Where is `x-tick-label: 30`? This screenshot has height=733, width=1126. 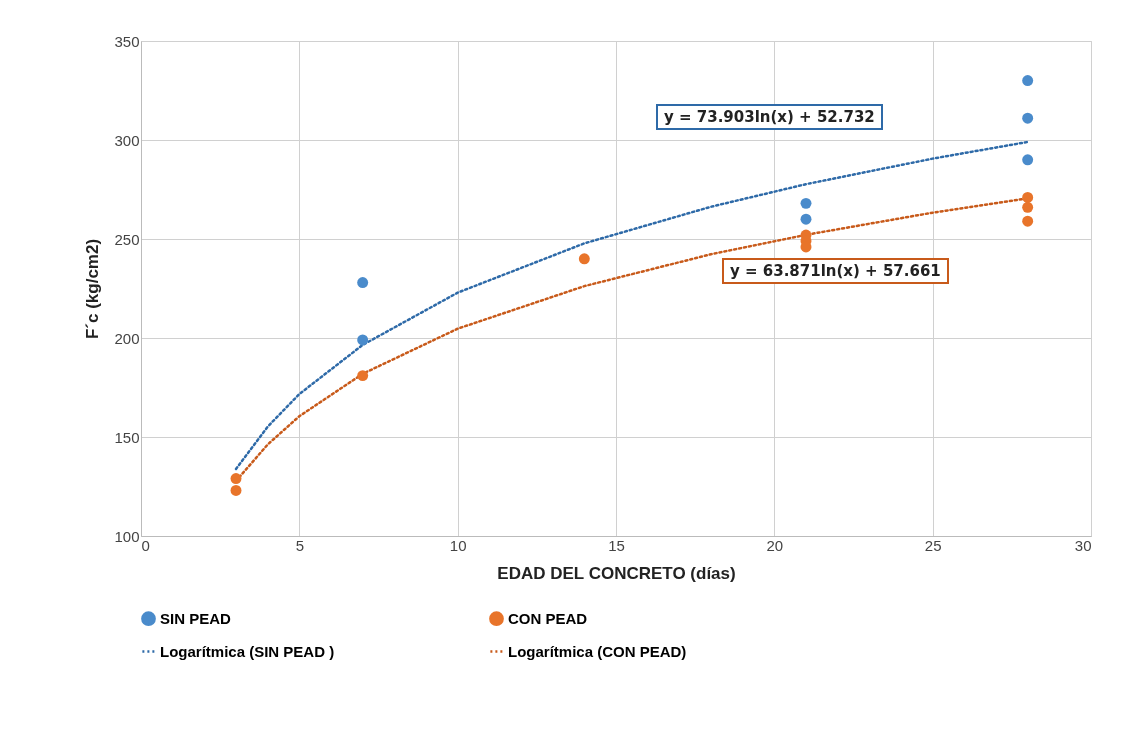
x-tick-label: 30 is located at coordinates (1083, 545).